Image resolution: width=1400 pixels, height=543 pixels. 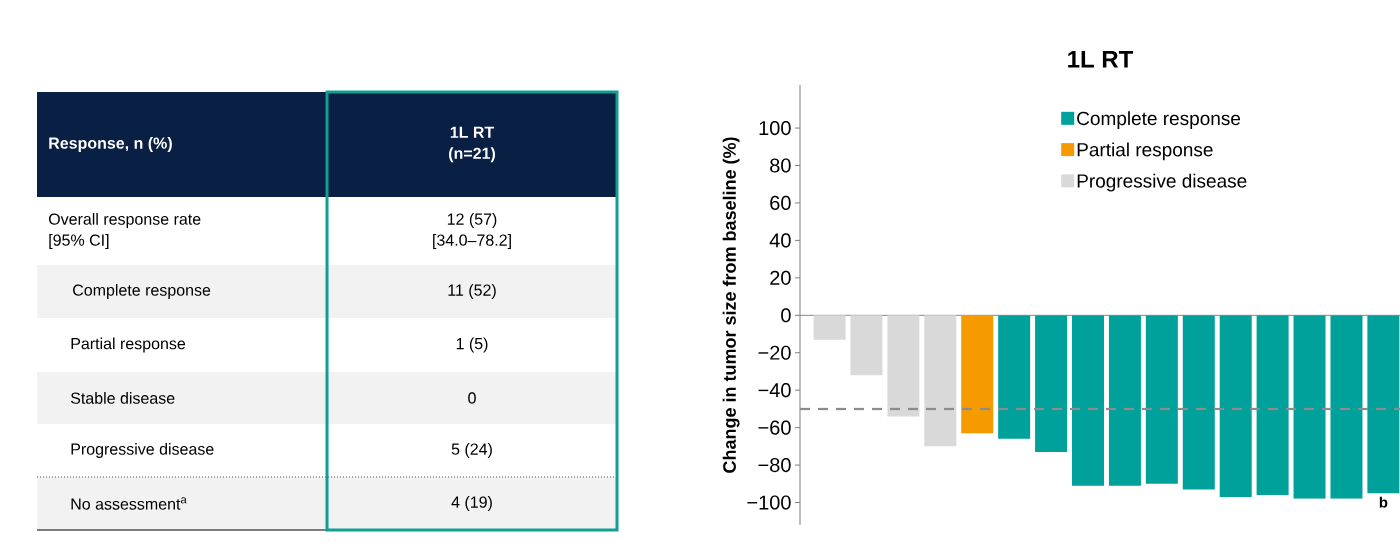 What do you see at coordinates (471, 503) in the screenshot?
I see `text: 4 (19)` at bounding box center [471, 503].